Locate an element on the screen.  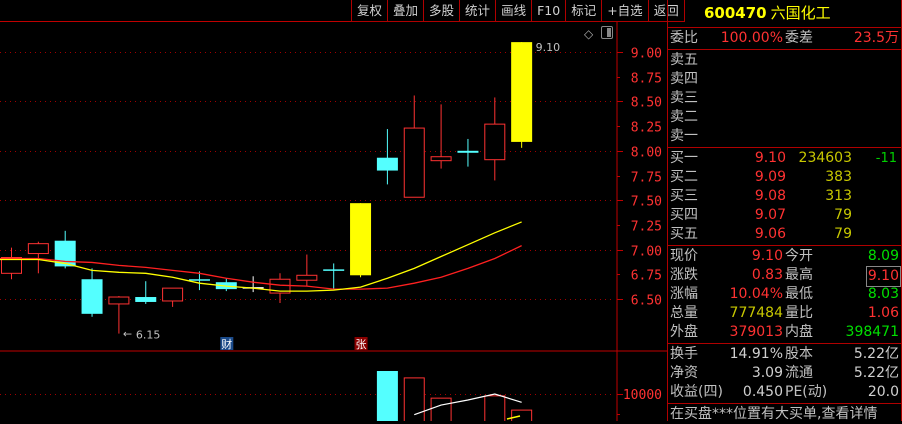
ask-label: 卖一 is located at coordinates (684, 136).